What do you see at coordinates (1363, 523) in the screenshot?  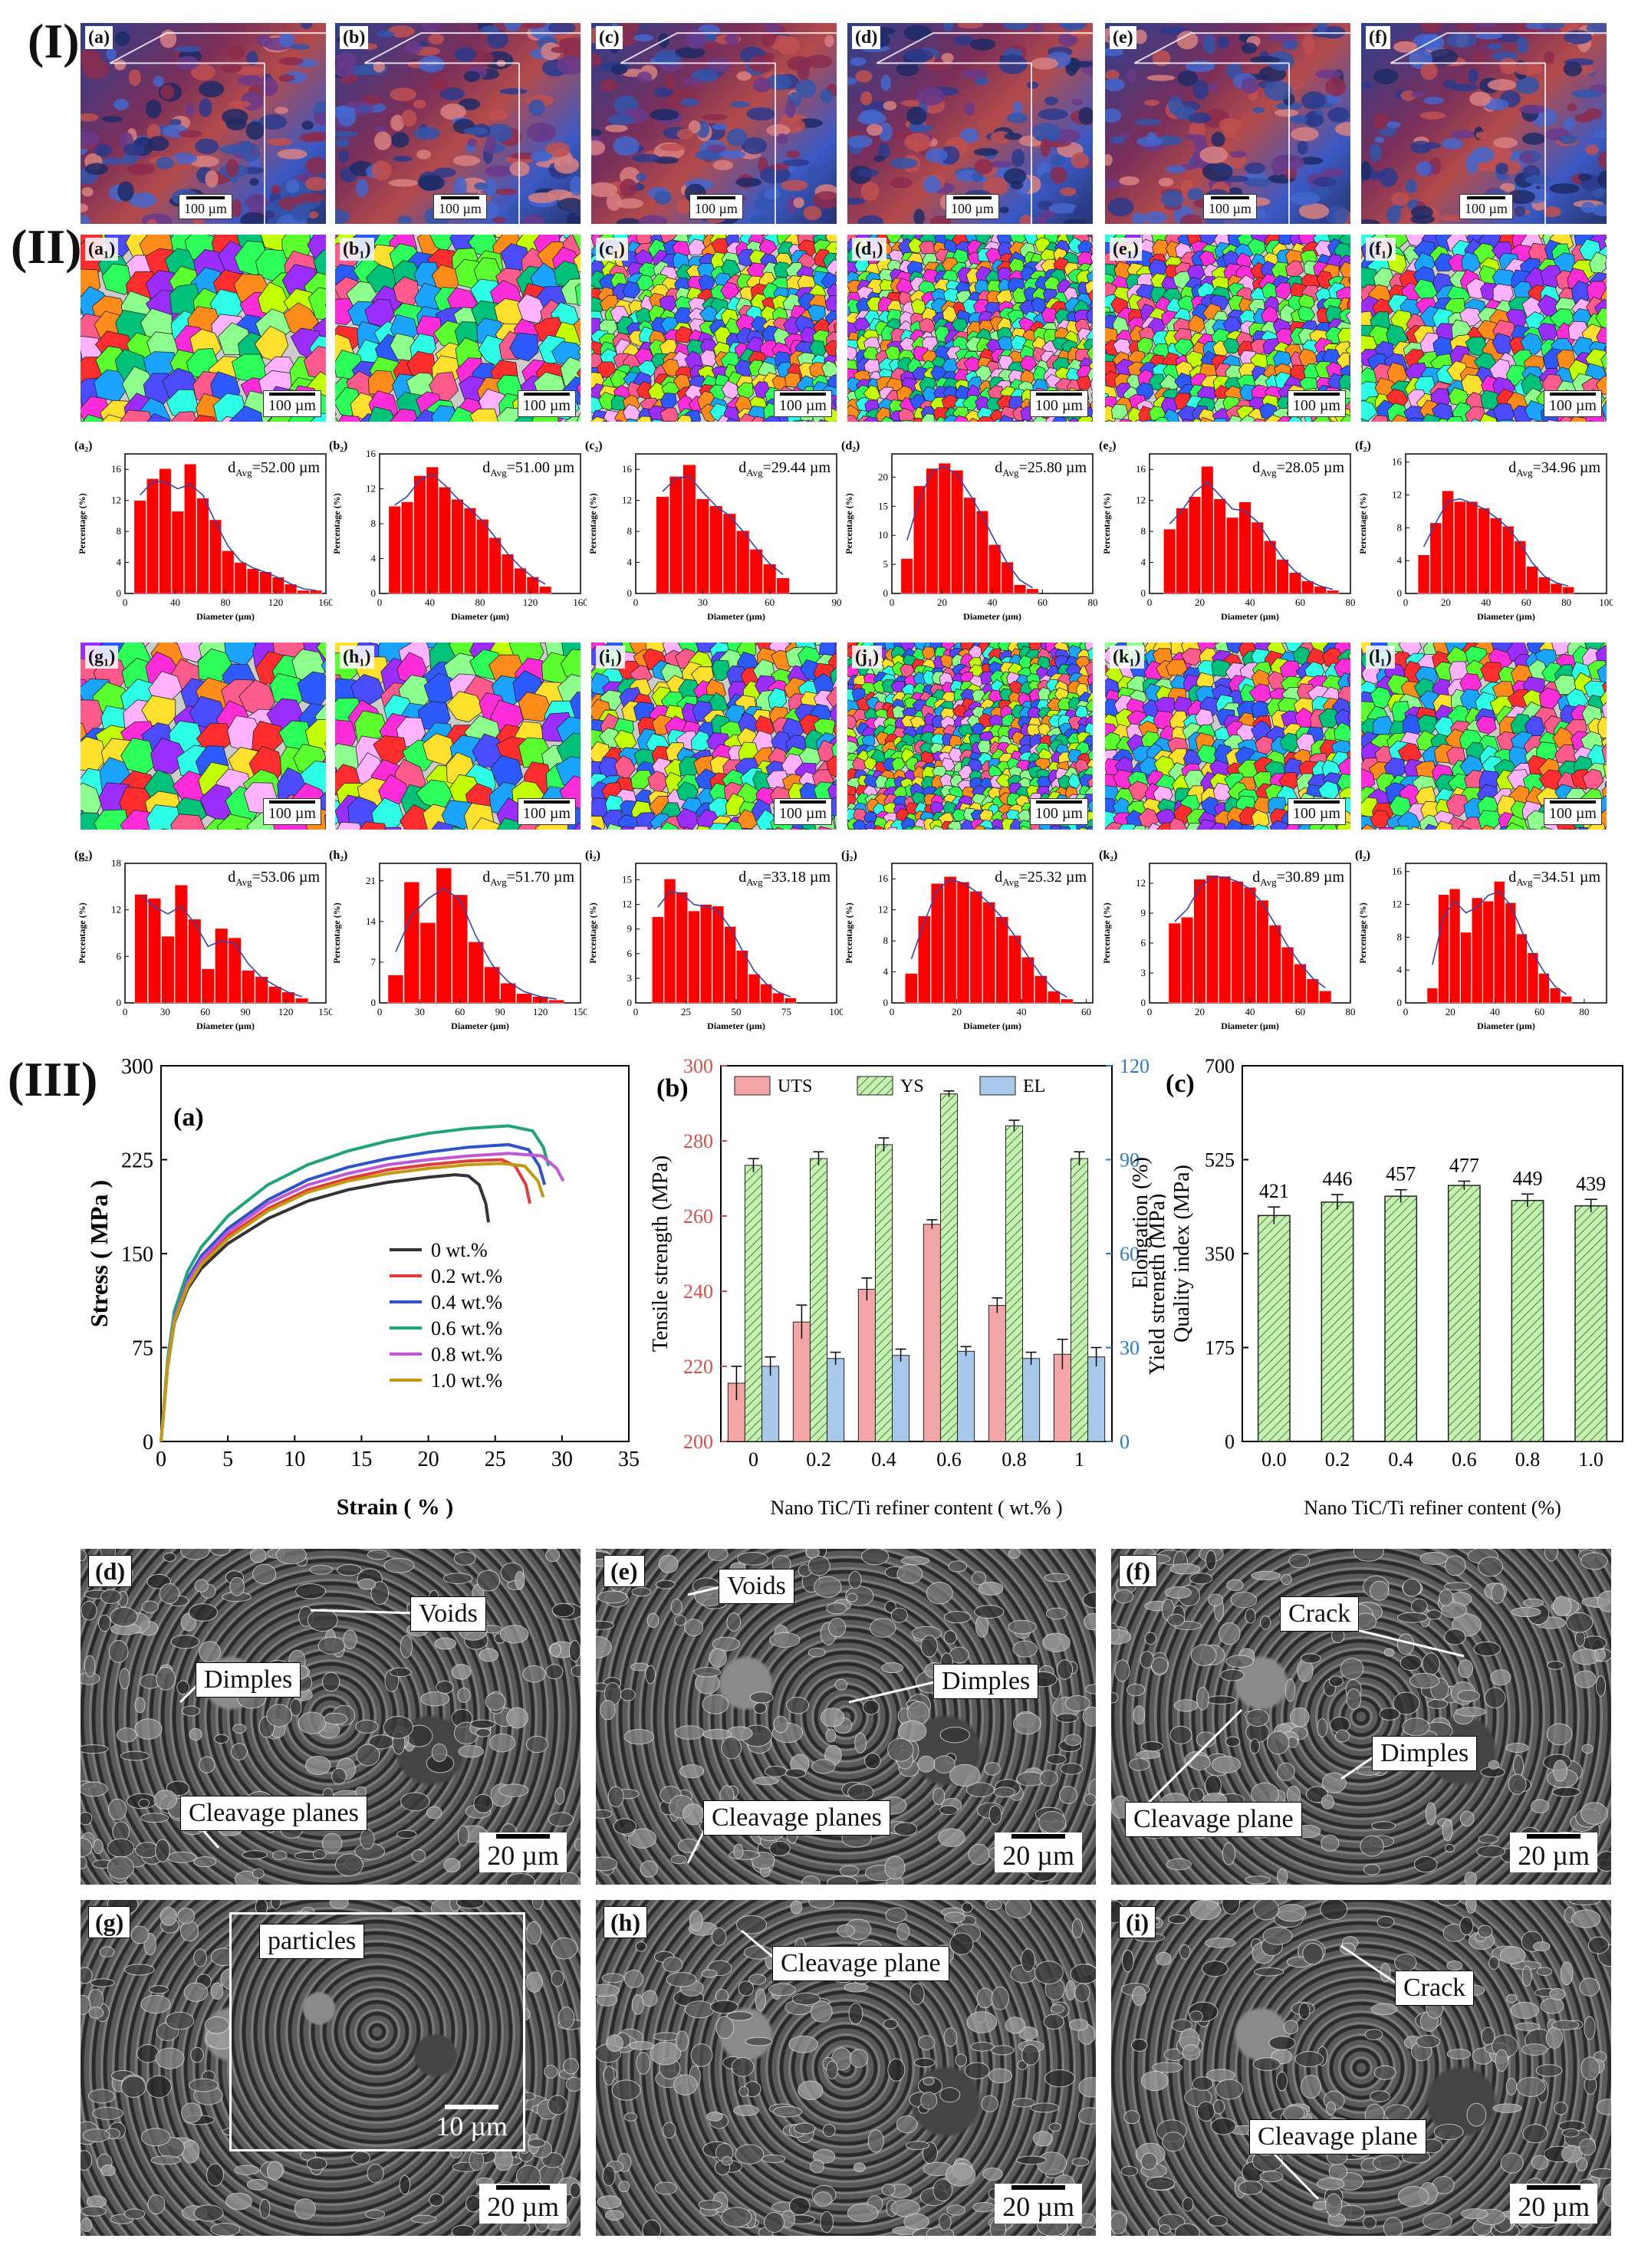 I see `y-axis-label: Percentage (%)` at bounding box center [1363, 523].